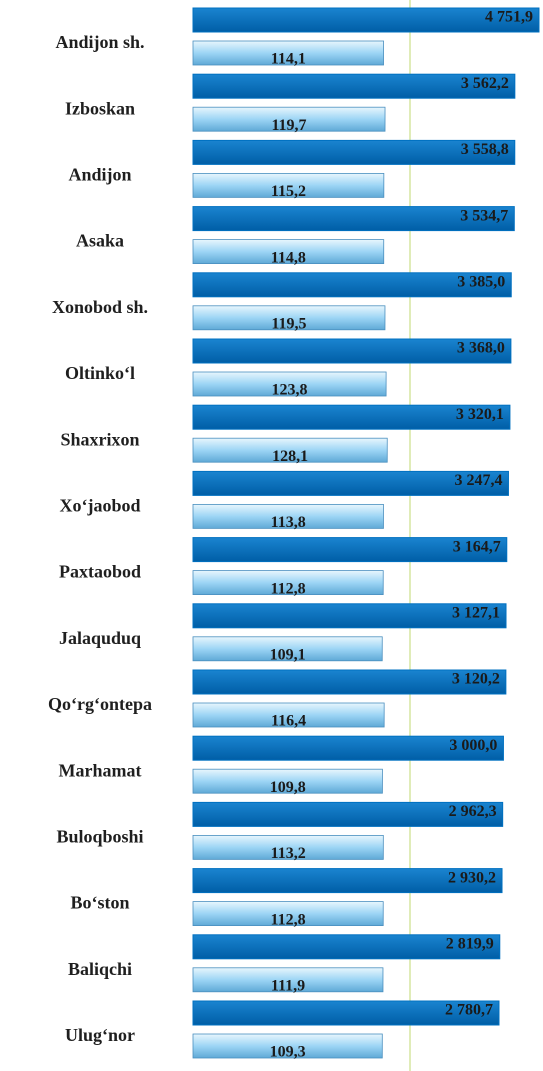  I want to click on value-label: 2 819,9, so click(470, 943).